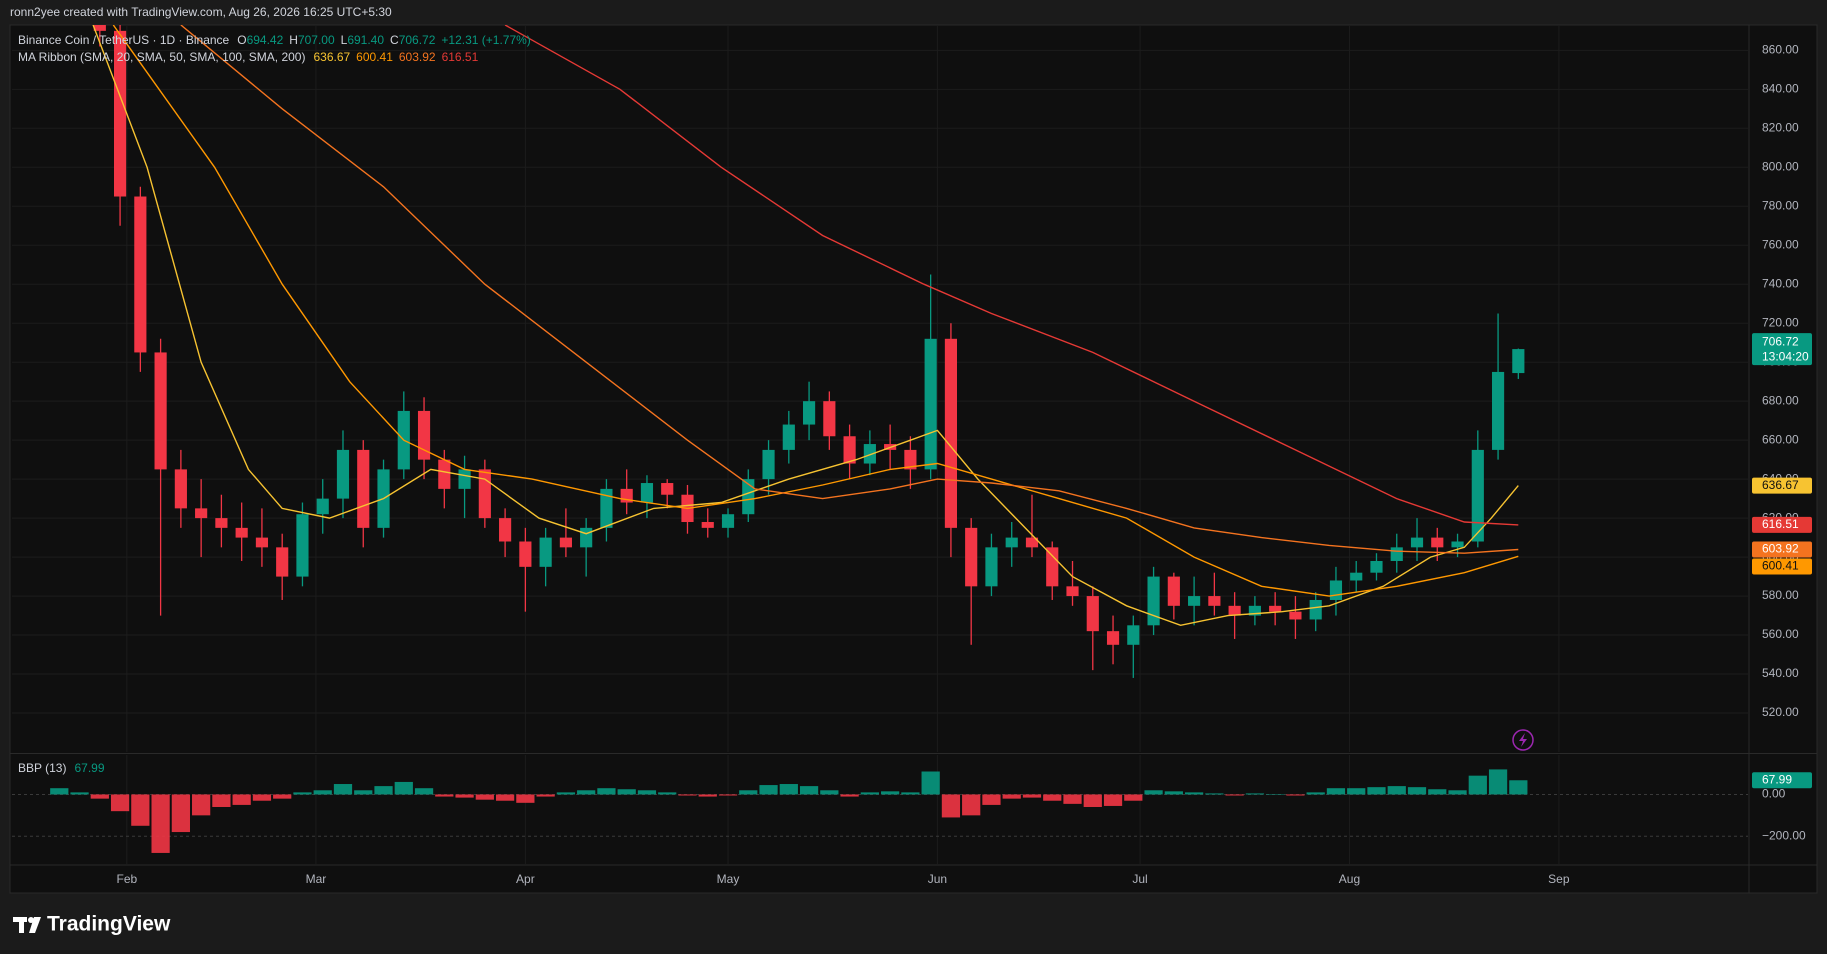 The width and height of the screenshot is (1827, 954). What do you see at coordinates (394, 40) in the screenshot?
I see `ohlc-prefix: C` at bounding box center [394, 40].